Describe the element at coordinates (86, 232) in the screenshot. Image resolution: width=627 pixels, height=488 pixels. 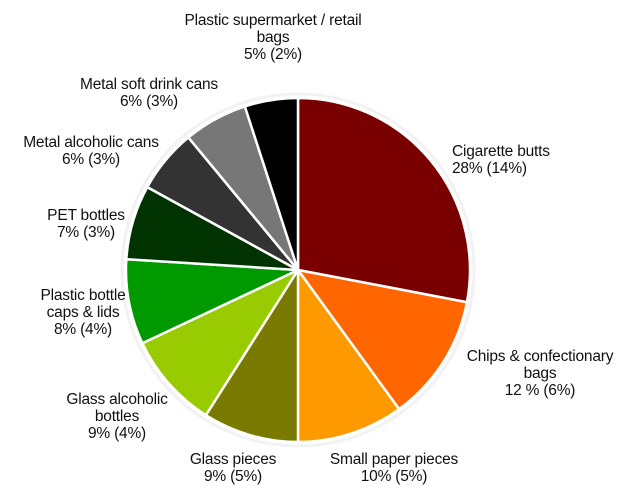
I see `slice-value-label: 7% (3%)` at that location.